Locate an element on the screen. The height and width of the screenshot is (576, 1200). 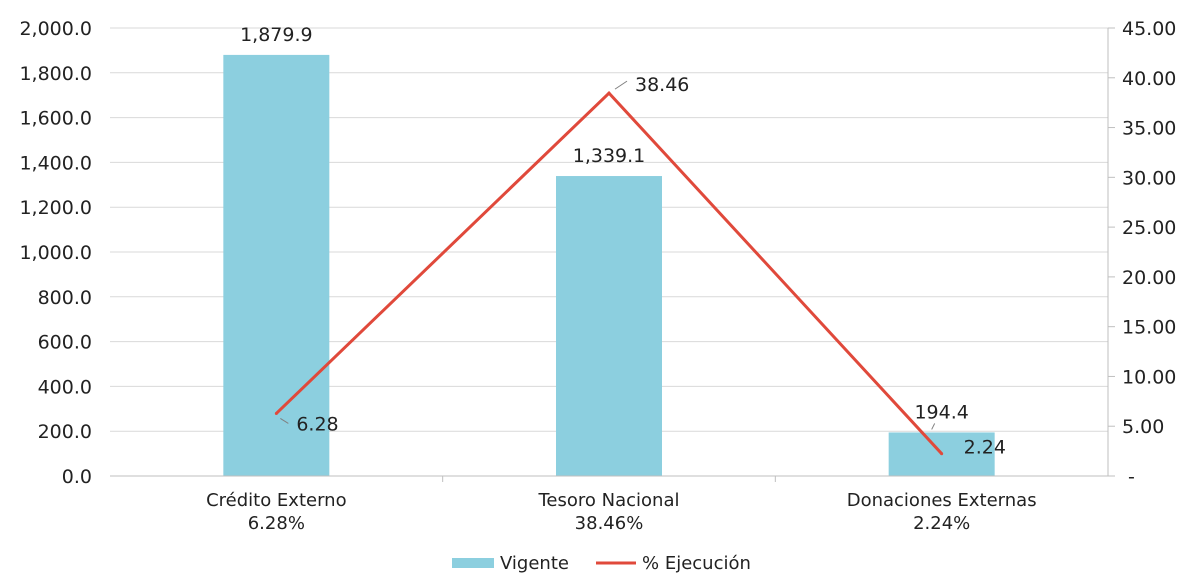
bar-label-leader is located at coordinates (933, 426).